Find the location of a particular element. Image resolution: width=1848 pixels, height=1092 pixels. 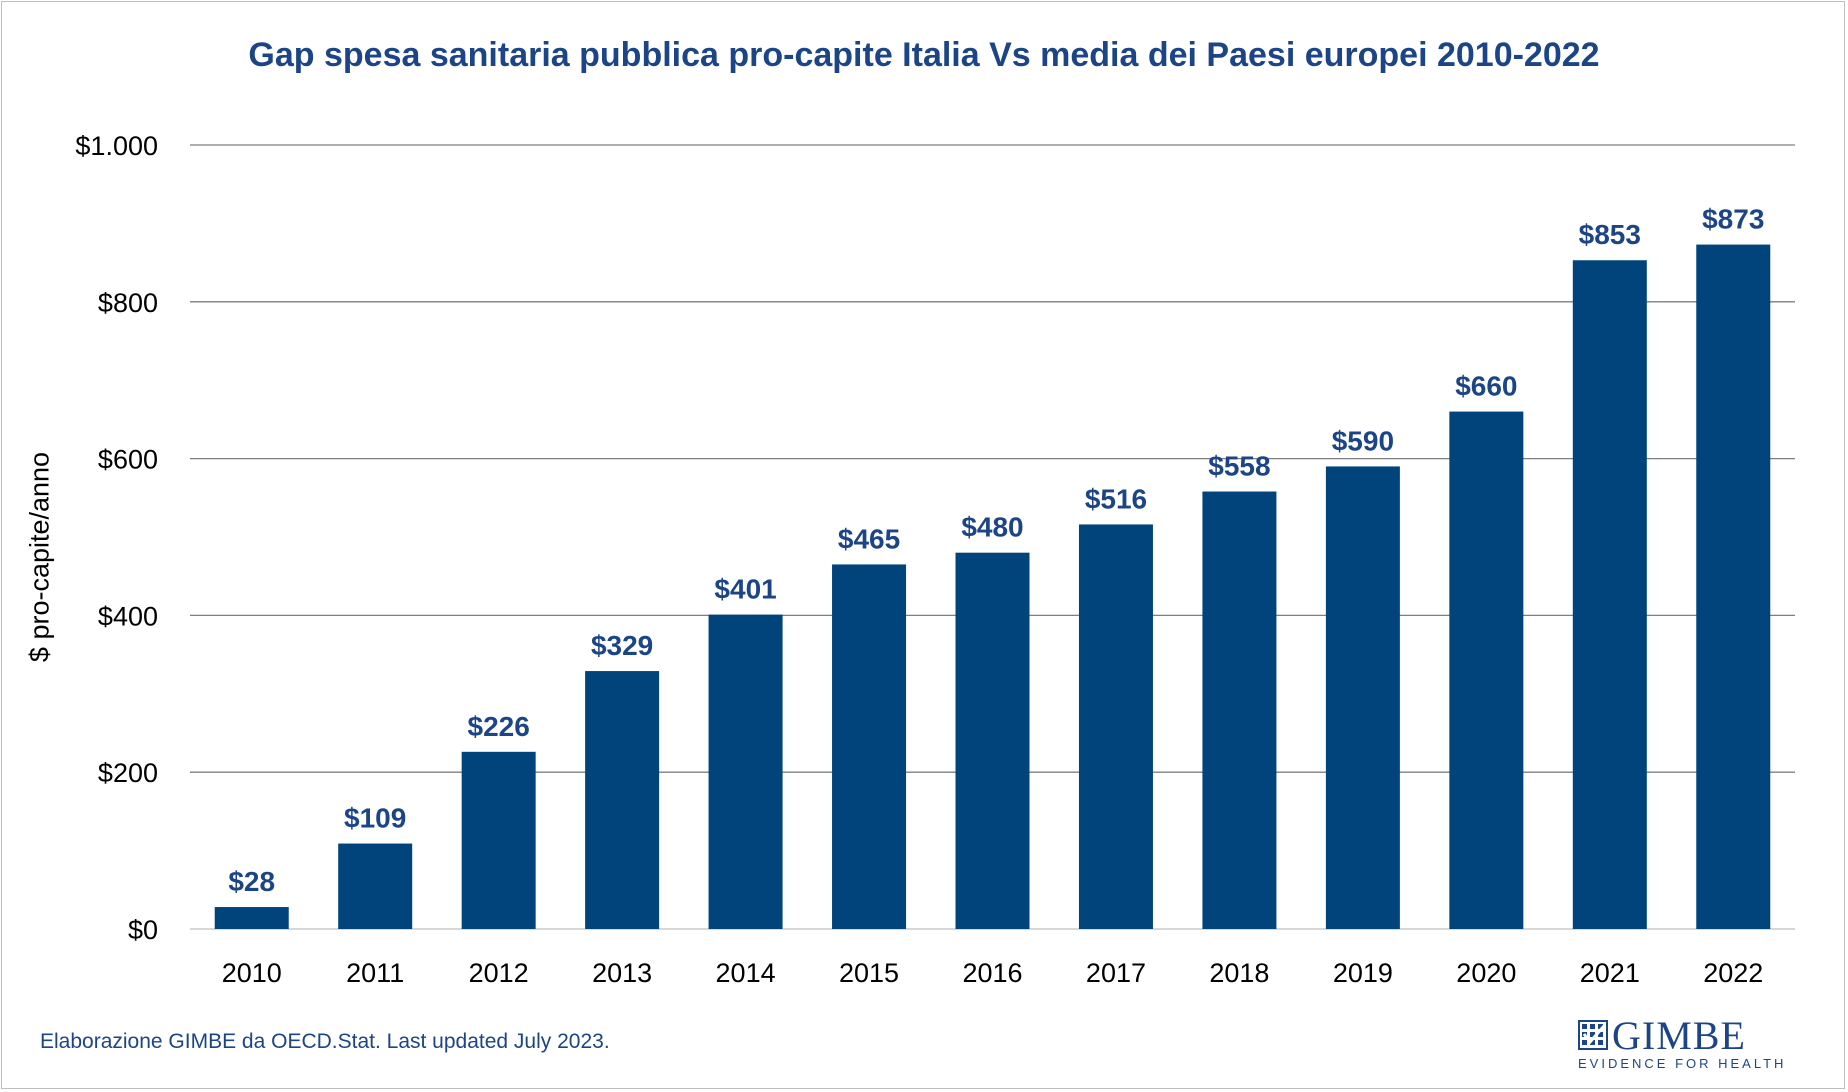

x-tick-label: 2014 is located at coordinates (746, 973).